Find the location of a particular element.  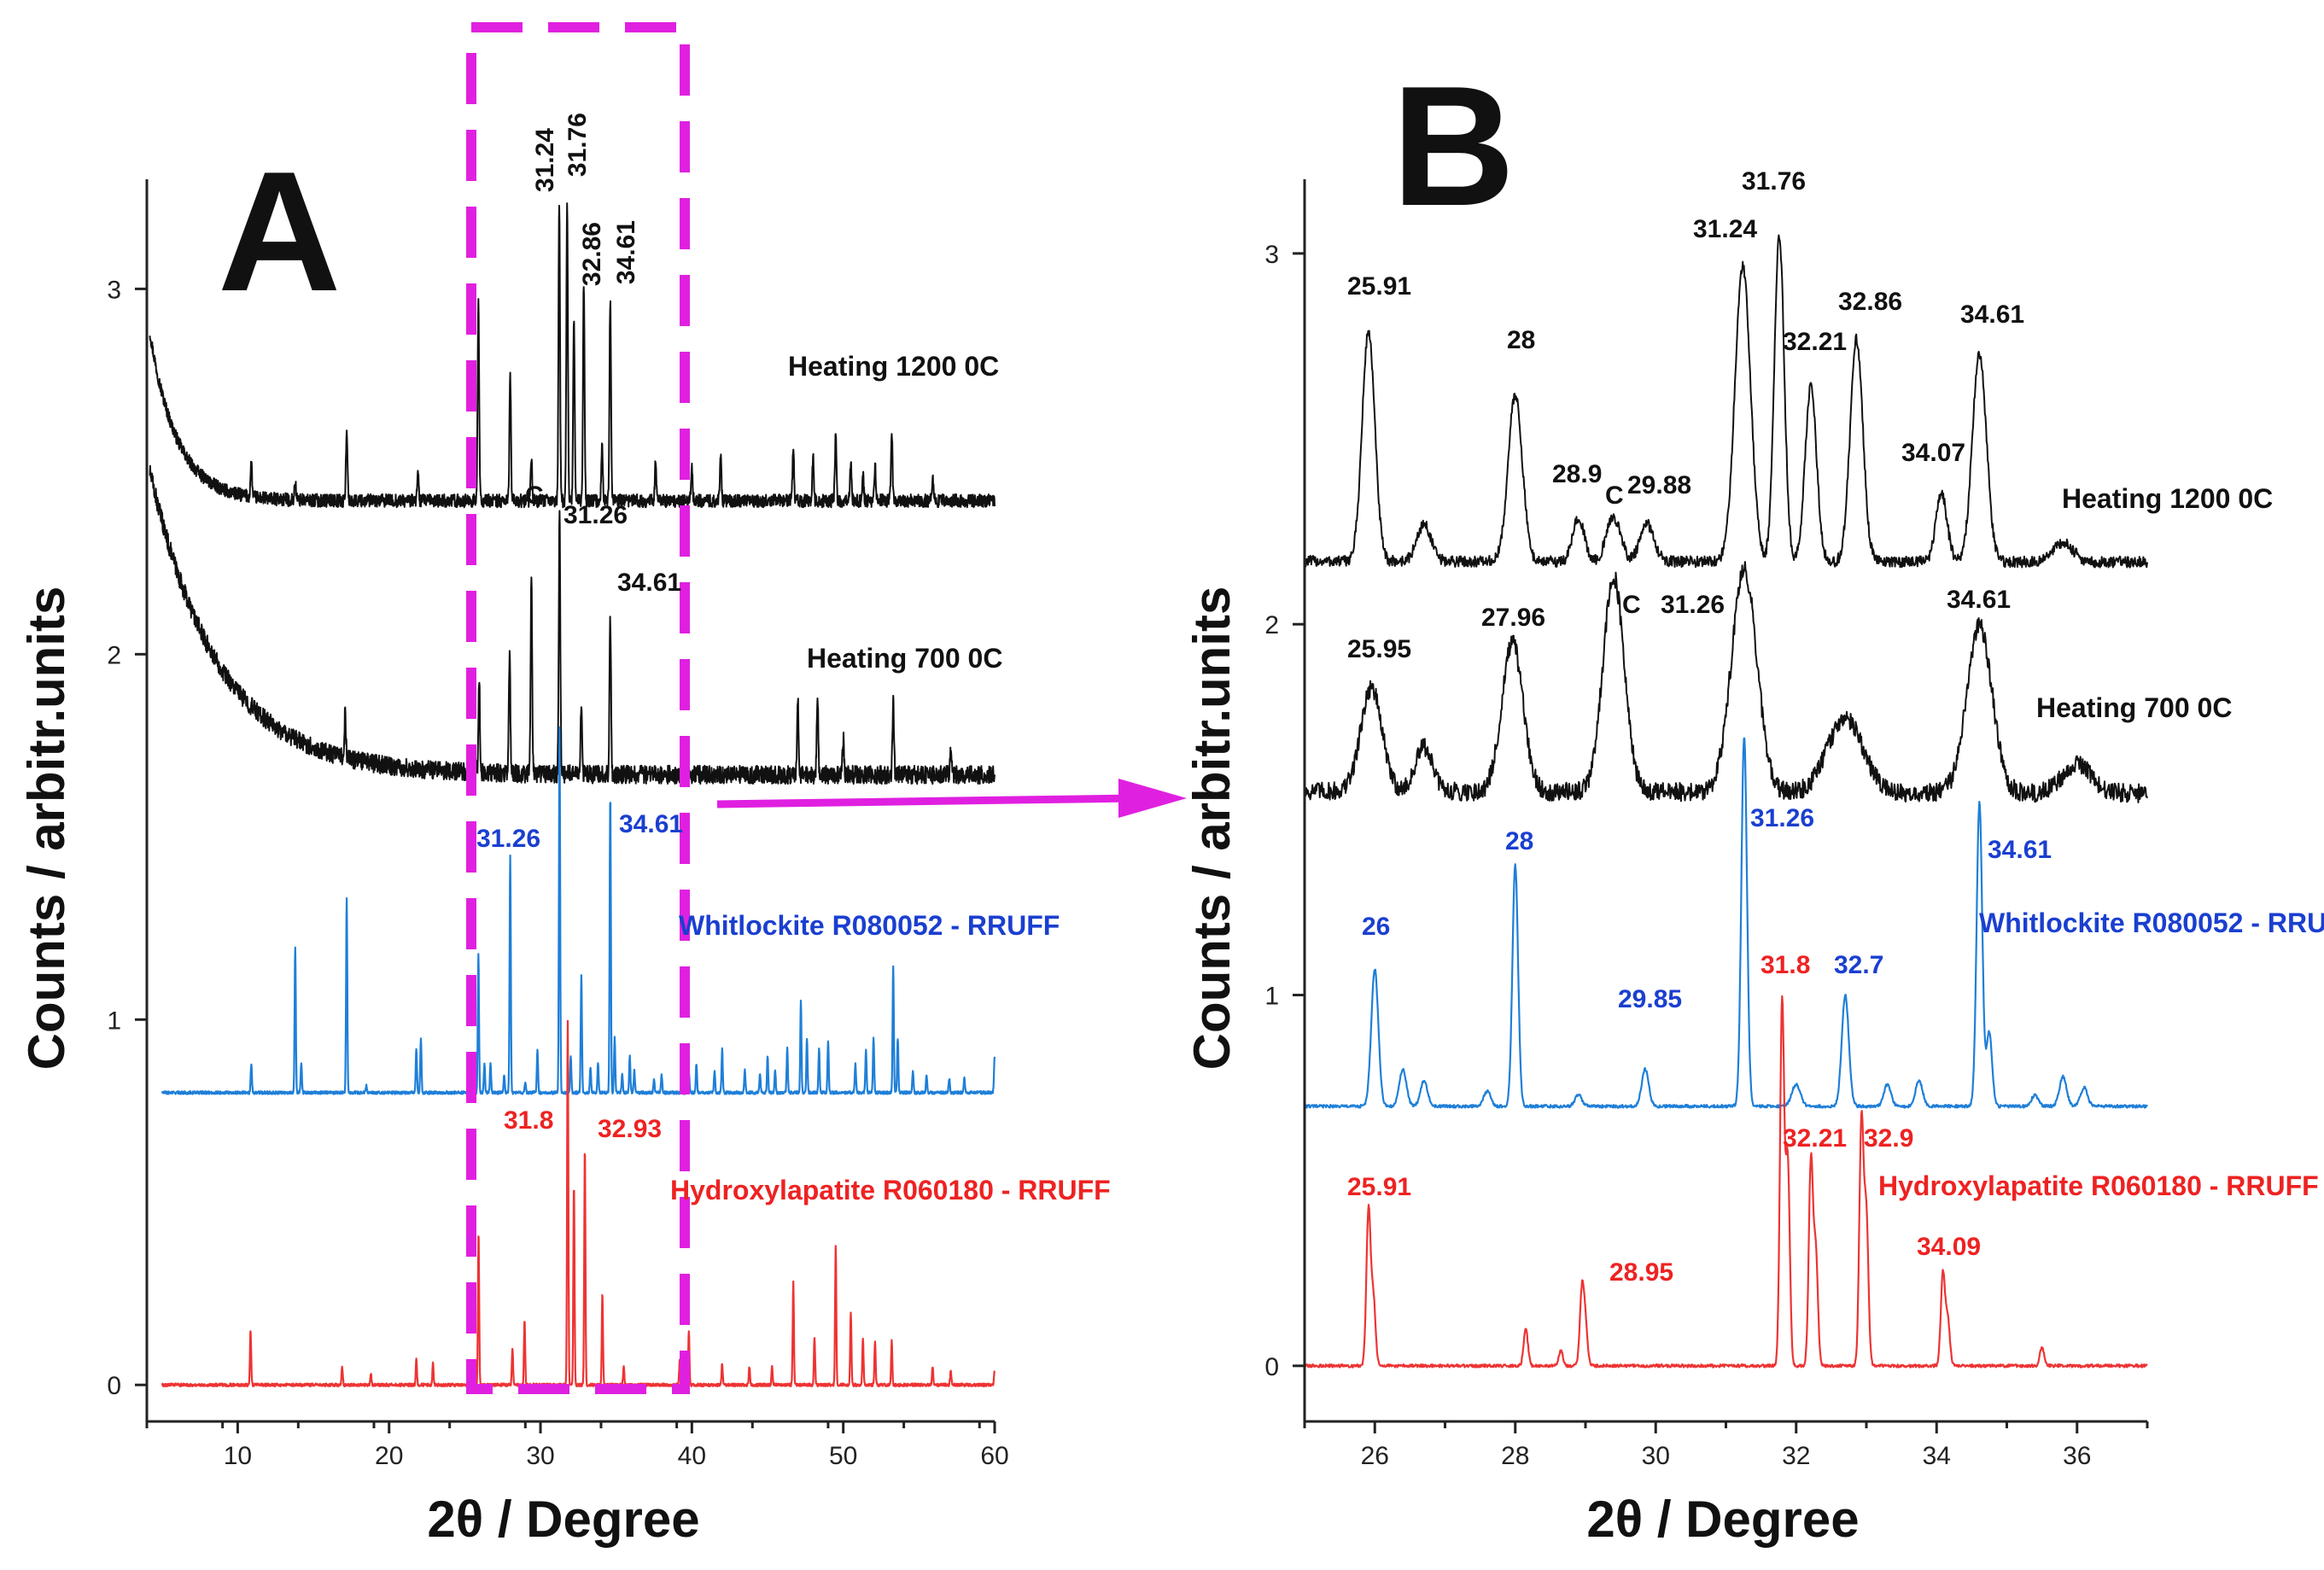

peak-label-b-31-26: 31.26 is located at coordinates (1693, 605).